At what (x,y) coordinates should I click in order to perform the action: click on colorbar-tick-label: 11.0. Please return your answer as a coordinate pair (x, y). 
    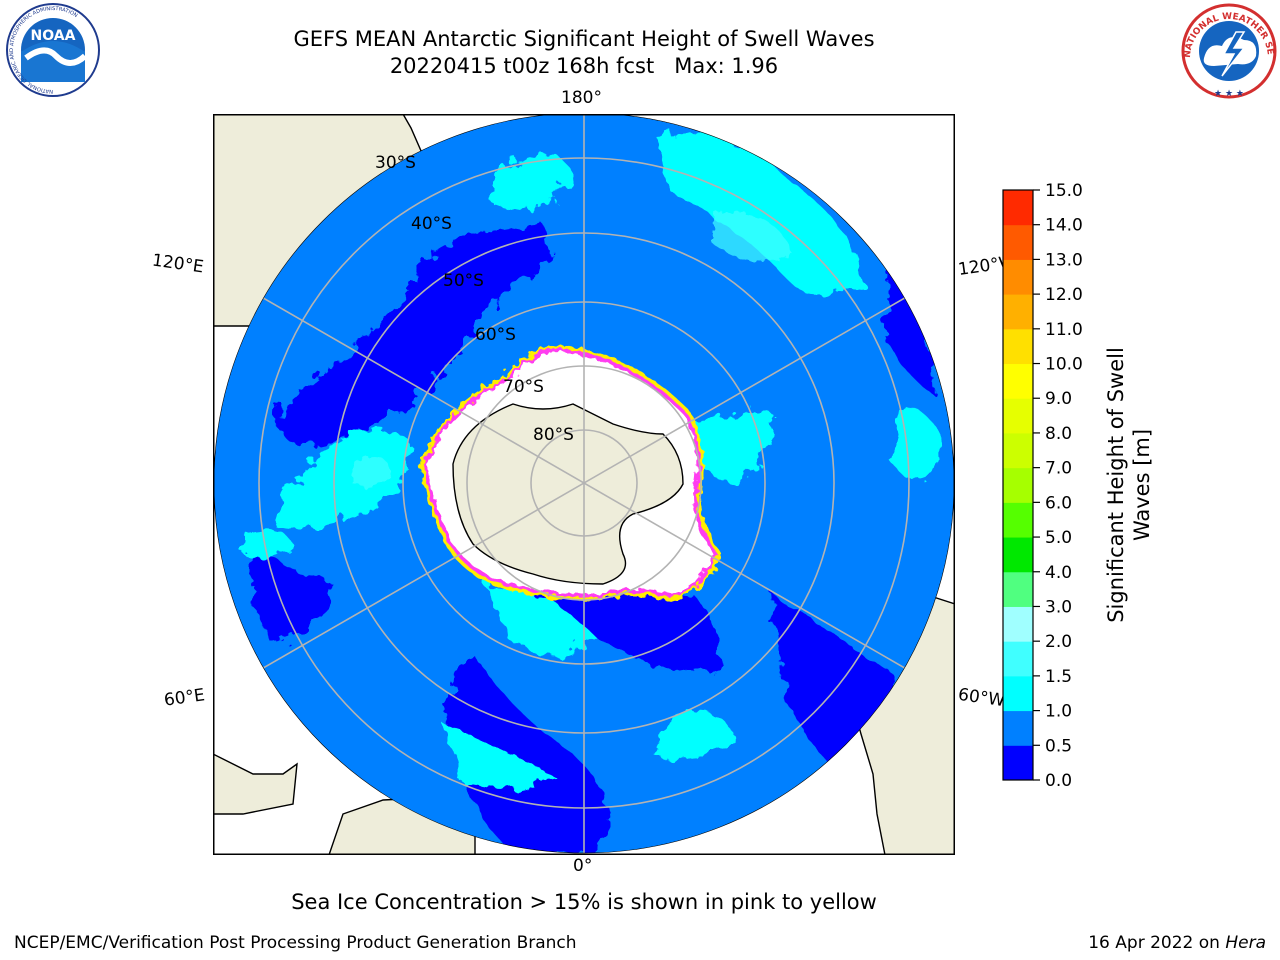
    Looking at the image, I should click on (1064, 330).